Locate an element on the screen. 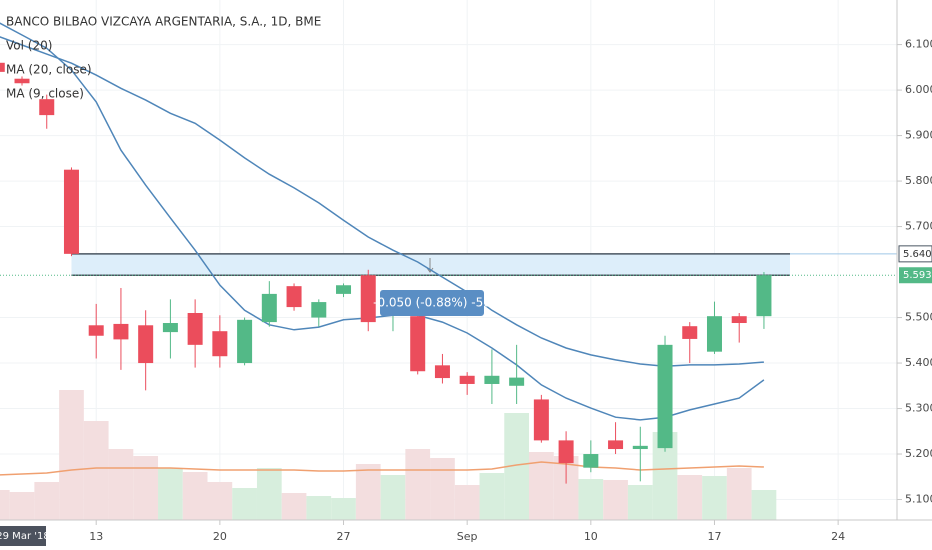 Image resolution: width=932 pixels, height=550 pixels. last-price-label: 5.593 is located at coordinates (917, 275).